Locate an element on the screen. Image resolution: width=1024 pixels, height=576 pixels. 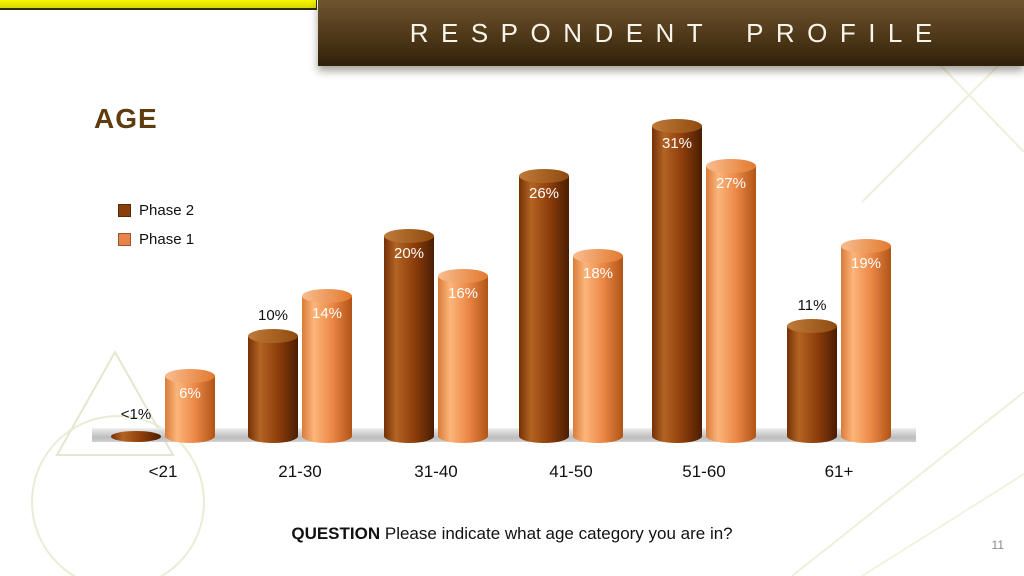
legend-label: Phase 2 is located at coordinates (167, 210).